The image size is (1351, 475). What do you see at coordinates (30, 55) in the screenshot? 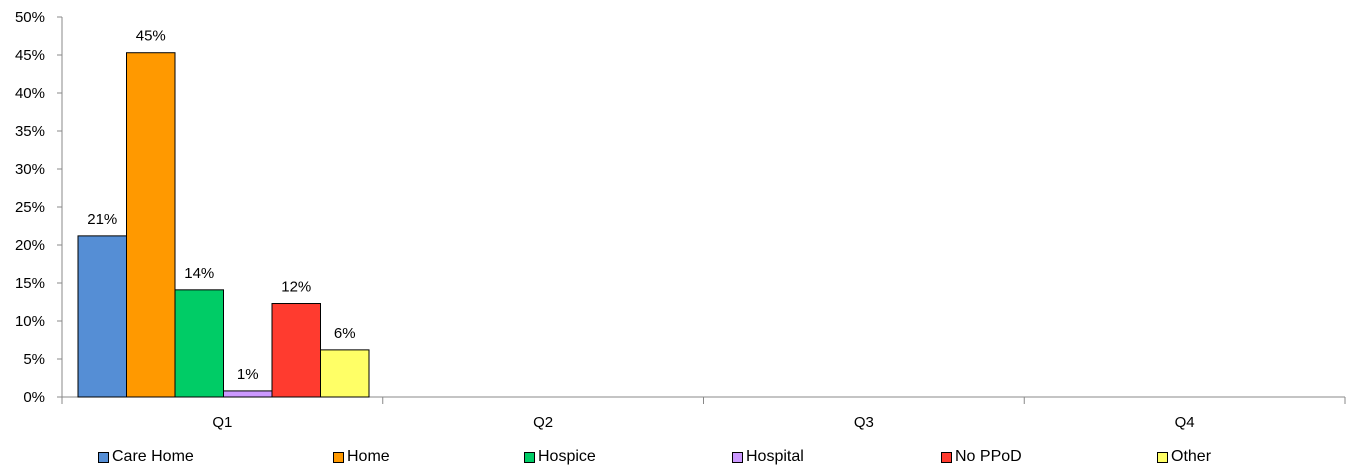
I see `y-tick-label: 45%` at bounding box center [30, 55].